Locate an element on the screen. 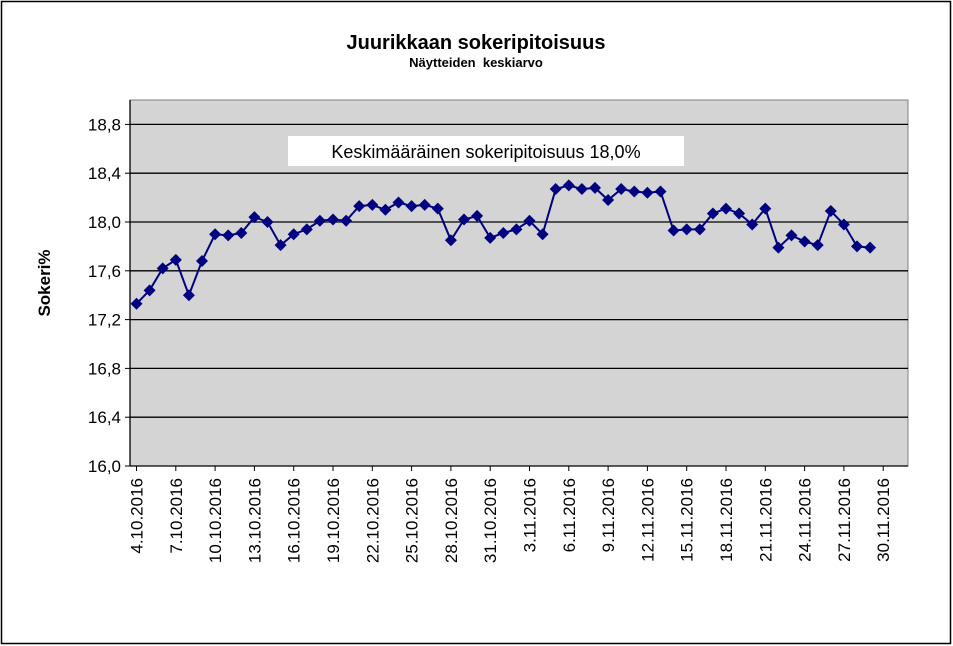 The width and height of the screenshot is (953, 646). chart-subtitle: Näytteiden keskiarvo is located at coordinates (476, 62).